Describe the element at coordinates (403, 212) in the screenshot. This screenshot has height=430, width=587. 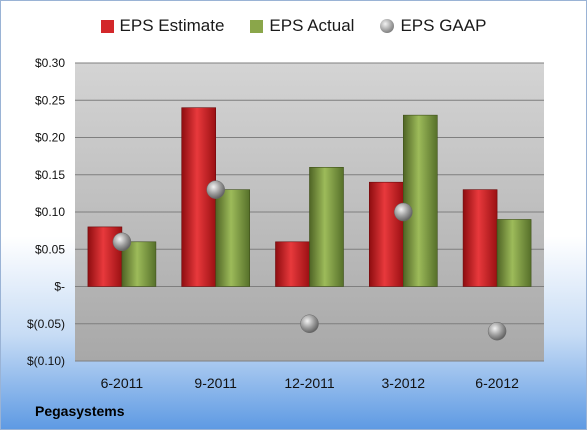
I see `point-eps-gaap-3-2012` at that location.